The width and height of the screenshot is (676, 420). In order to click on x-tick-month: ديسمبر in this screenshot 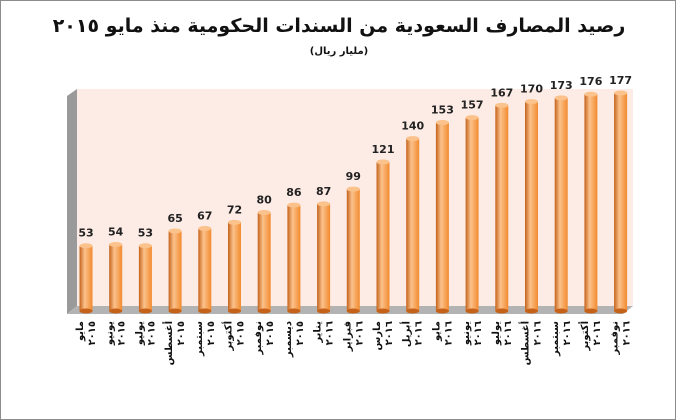, I will do `click(288, 339)`.